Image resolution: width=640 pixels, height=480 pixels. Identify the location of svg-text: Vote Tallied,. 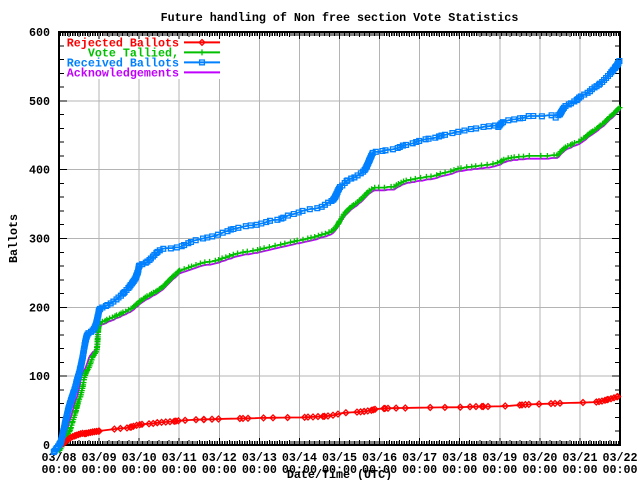
(133, 53).